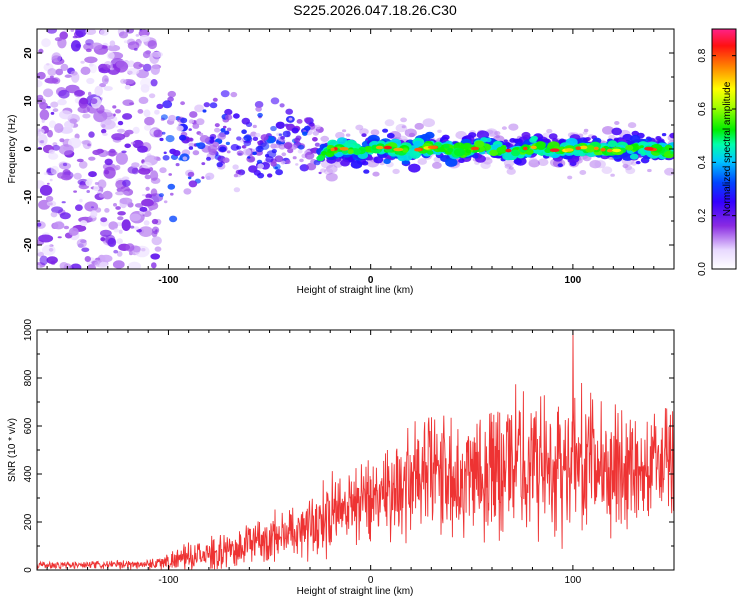 This screenshot has height=600, width=750. Describe the element at coordinates (355, 591) in the screenshot. I see `snr-xlabel: Height of straight line (km)` at that location.